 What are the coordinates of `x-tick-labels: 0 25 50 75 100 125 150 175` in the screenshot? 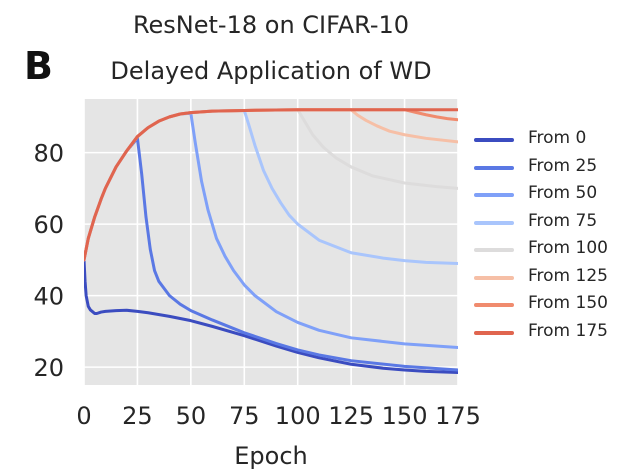 It's located at (278, 416).